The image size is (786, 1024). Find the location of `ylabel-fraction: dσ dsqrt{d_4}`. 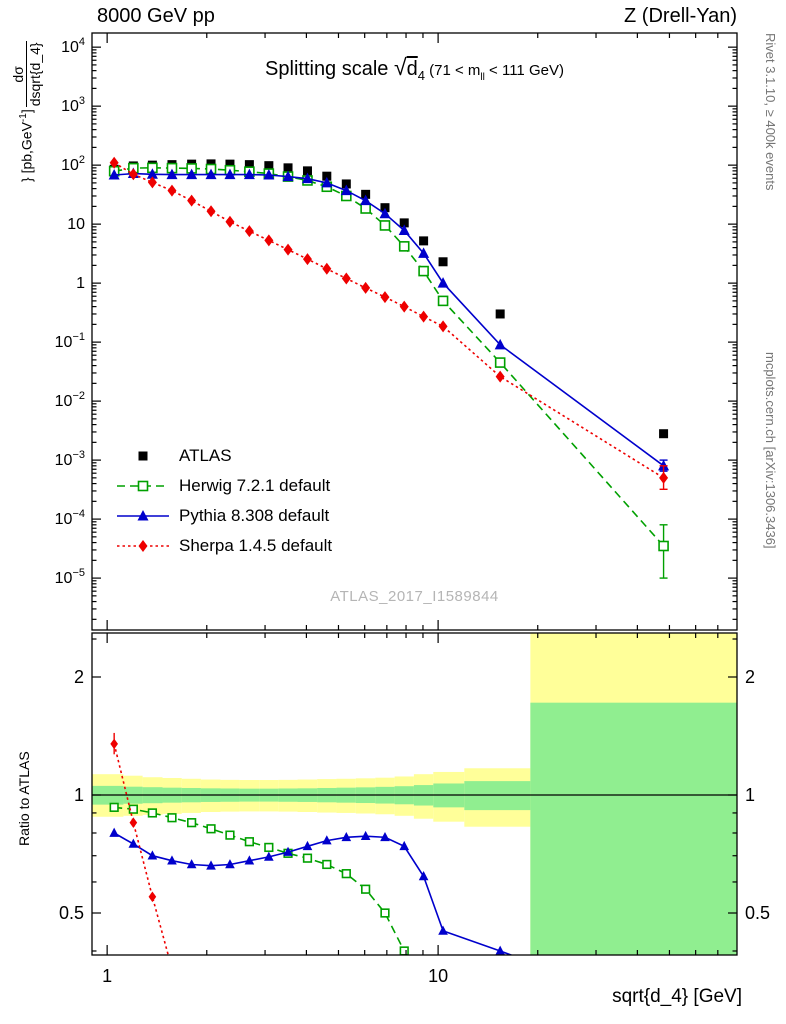

ylabel-fraction: dσ dsqrt{d_4} is located at coordinates (26, 74).